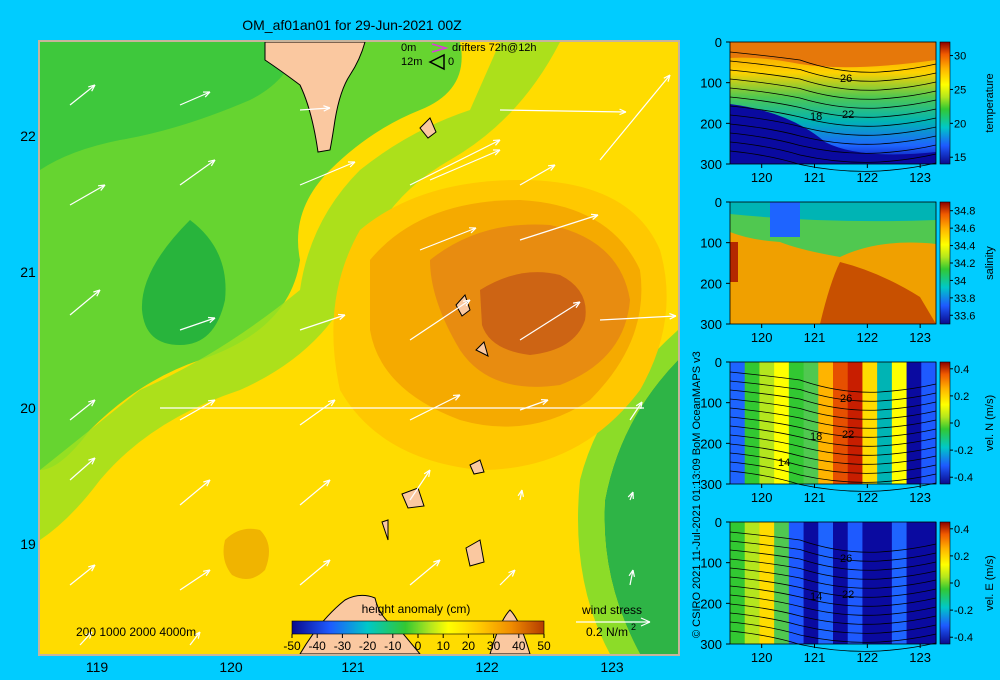 The height and width of the screenshot is (680, 1000). Describe the element at coordinates (964, 316) in the screenshot. I see `colorbar-tick-label: 33.6` at that location.